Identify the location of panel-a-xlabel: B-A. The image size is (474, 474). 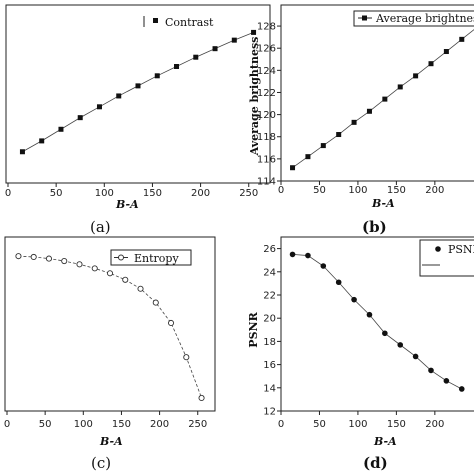
(127, 204).